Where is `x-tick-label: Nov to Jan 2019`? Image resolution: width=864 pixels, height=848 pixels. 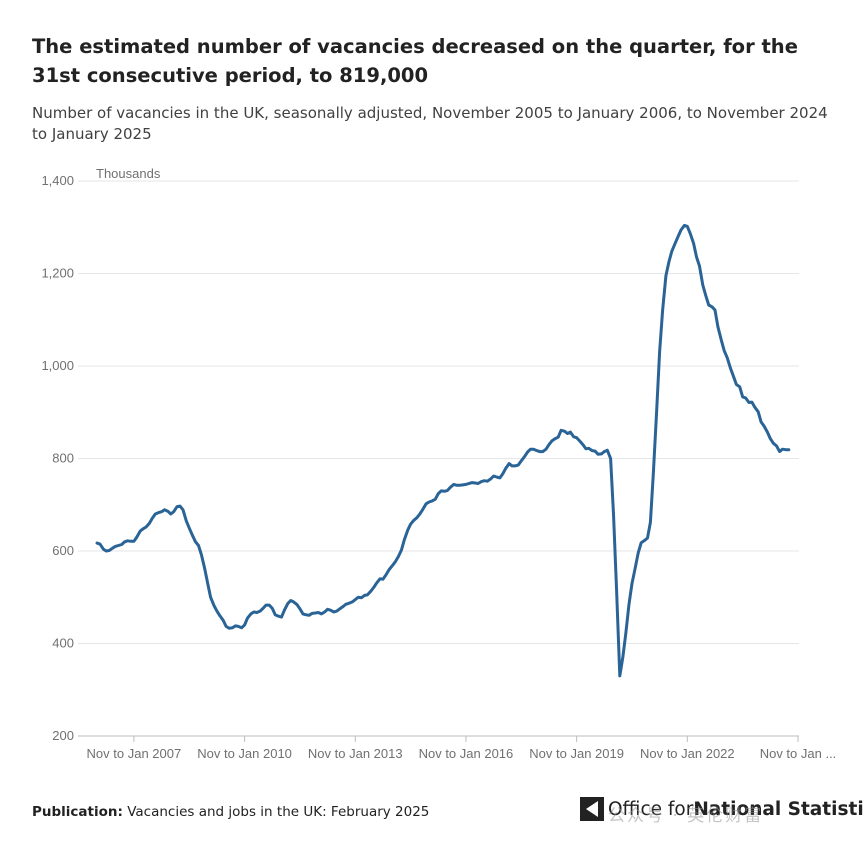 x-tick-label: Nov to Jan 2019 is located at coordinates (576, 753).